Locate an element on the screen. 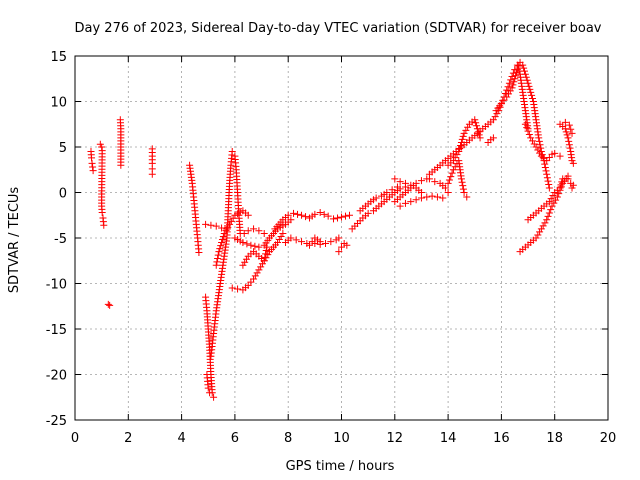 This screenshot has height=480, width=640. x-tick-label: 4 is located at coordinates (181, 438).